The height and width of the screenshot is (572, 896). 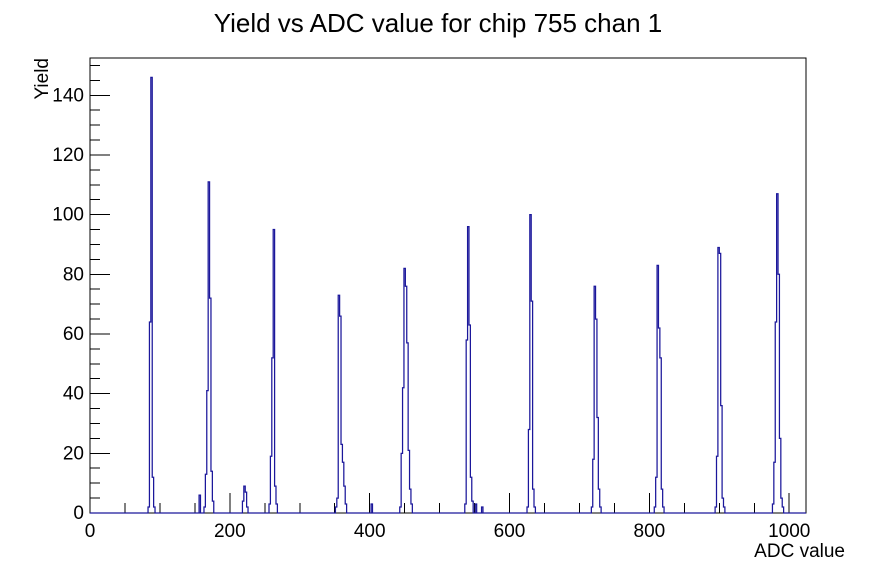 I want to click on y-tick-label: 100, so click(x=68, y=215).